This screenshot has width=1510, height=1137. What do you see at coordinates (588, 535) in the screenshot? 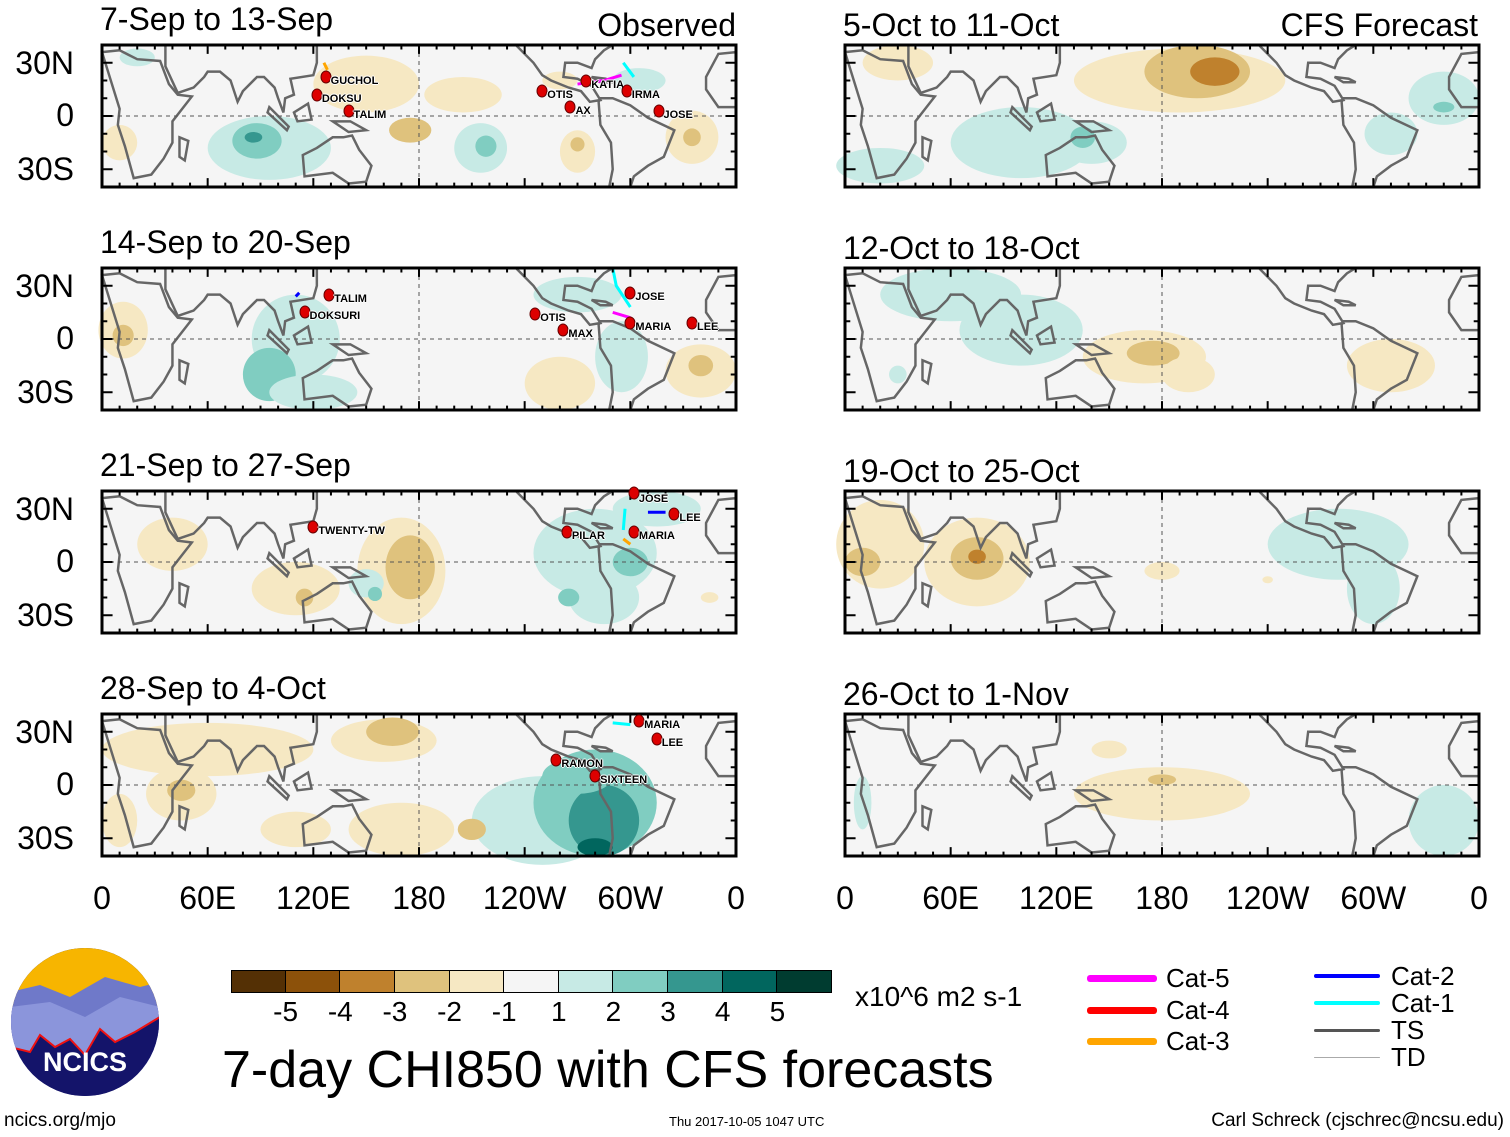
I see `storm-label: PILAR` at bounding box center [588, 535].